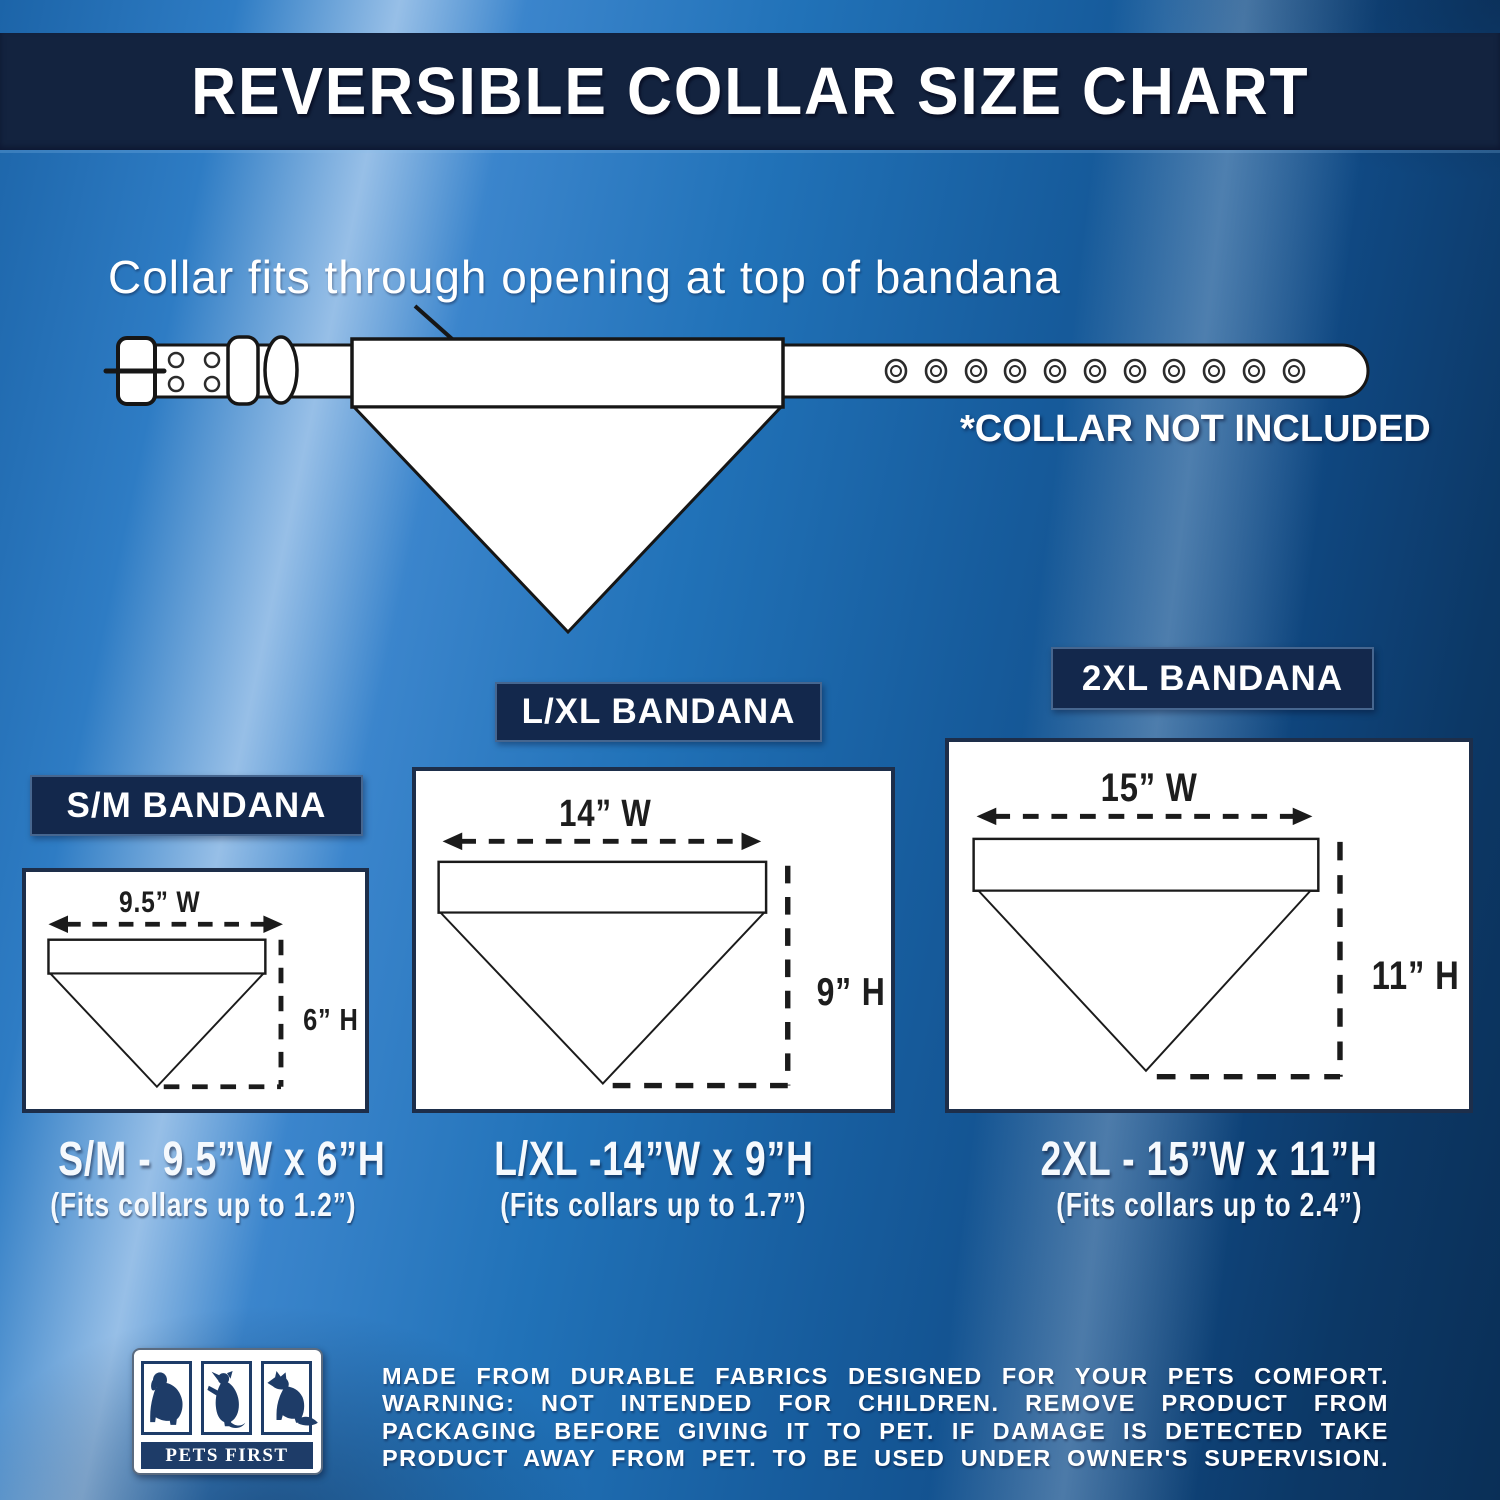  What do you see at coordinates (567, 373) in the screenshot?
I see `bandana-sleeve` at bounding box center [567, 373].